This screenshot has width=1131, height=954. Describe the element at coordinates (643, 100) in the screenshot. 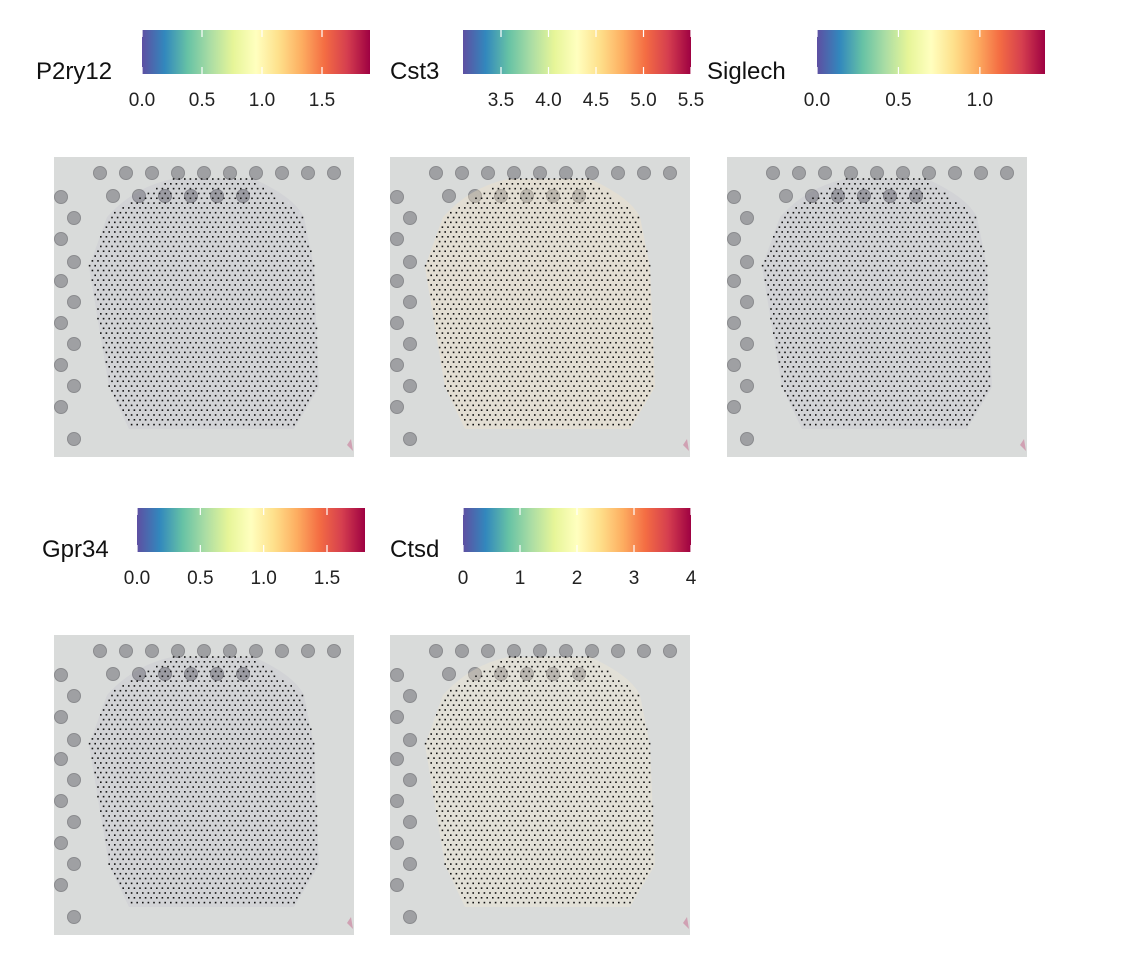

I see `tick-label: 5.0` at that location.